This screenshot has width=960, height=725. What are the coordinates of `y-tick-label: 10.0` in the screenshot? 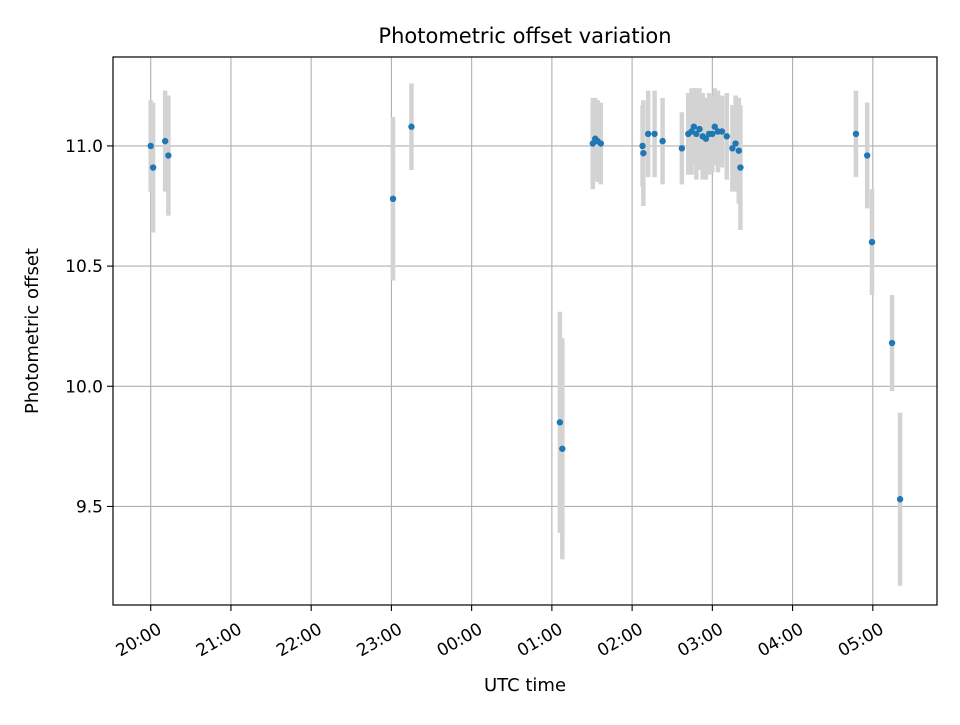 It's located at (84, 387).